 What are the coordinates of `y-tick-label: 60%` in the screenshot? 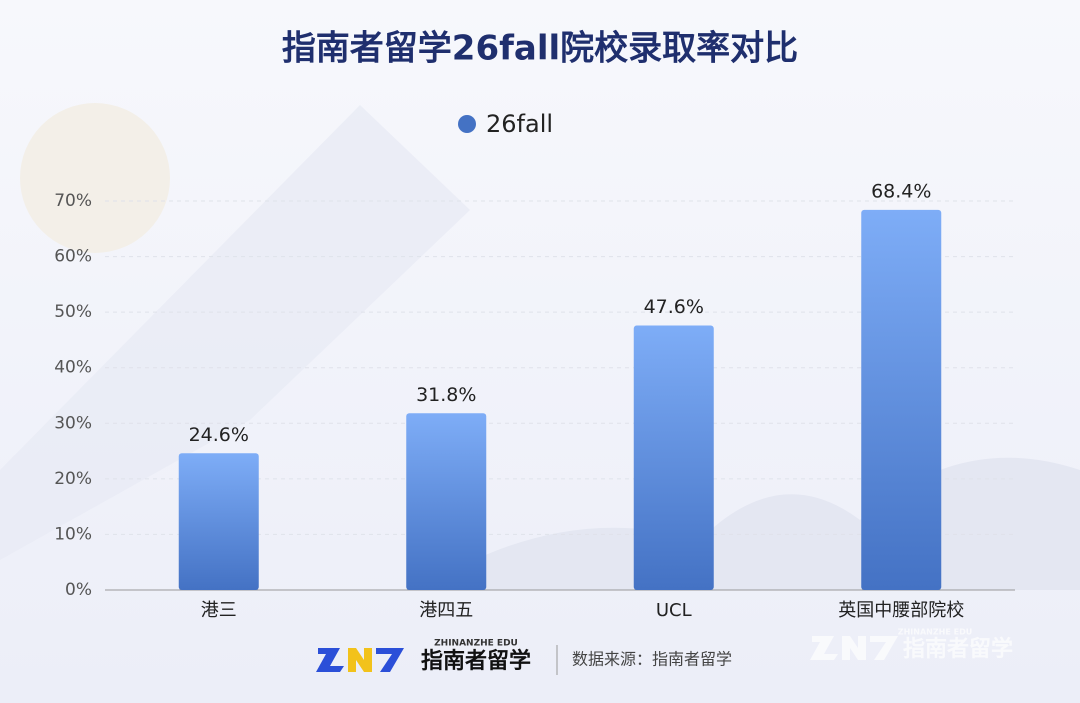 It's located at (73, 257).